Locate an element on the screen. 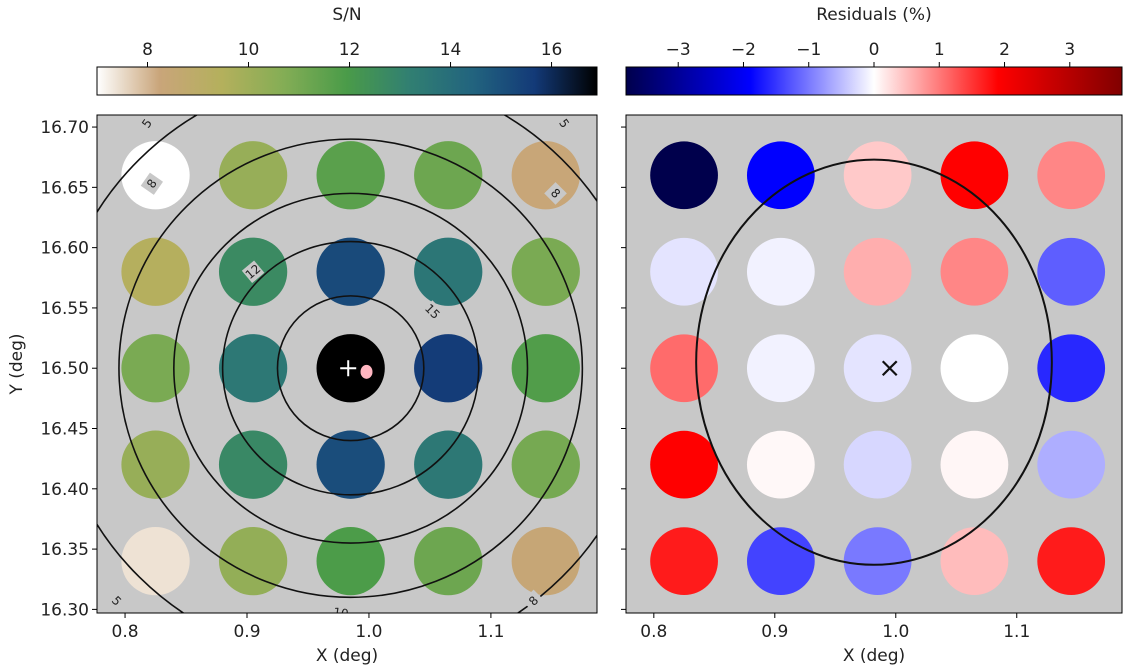  center-plus-marker is located at coordinates (348, 368).